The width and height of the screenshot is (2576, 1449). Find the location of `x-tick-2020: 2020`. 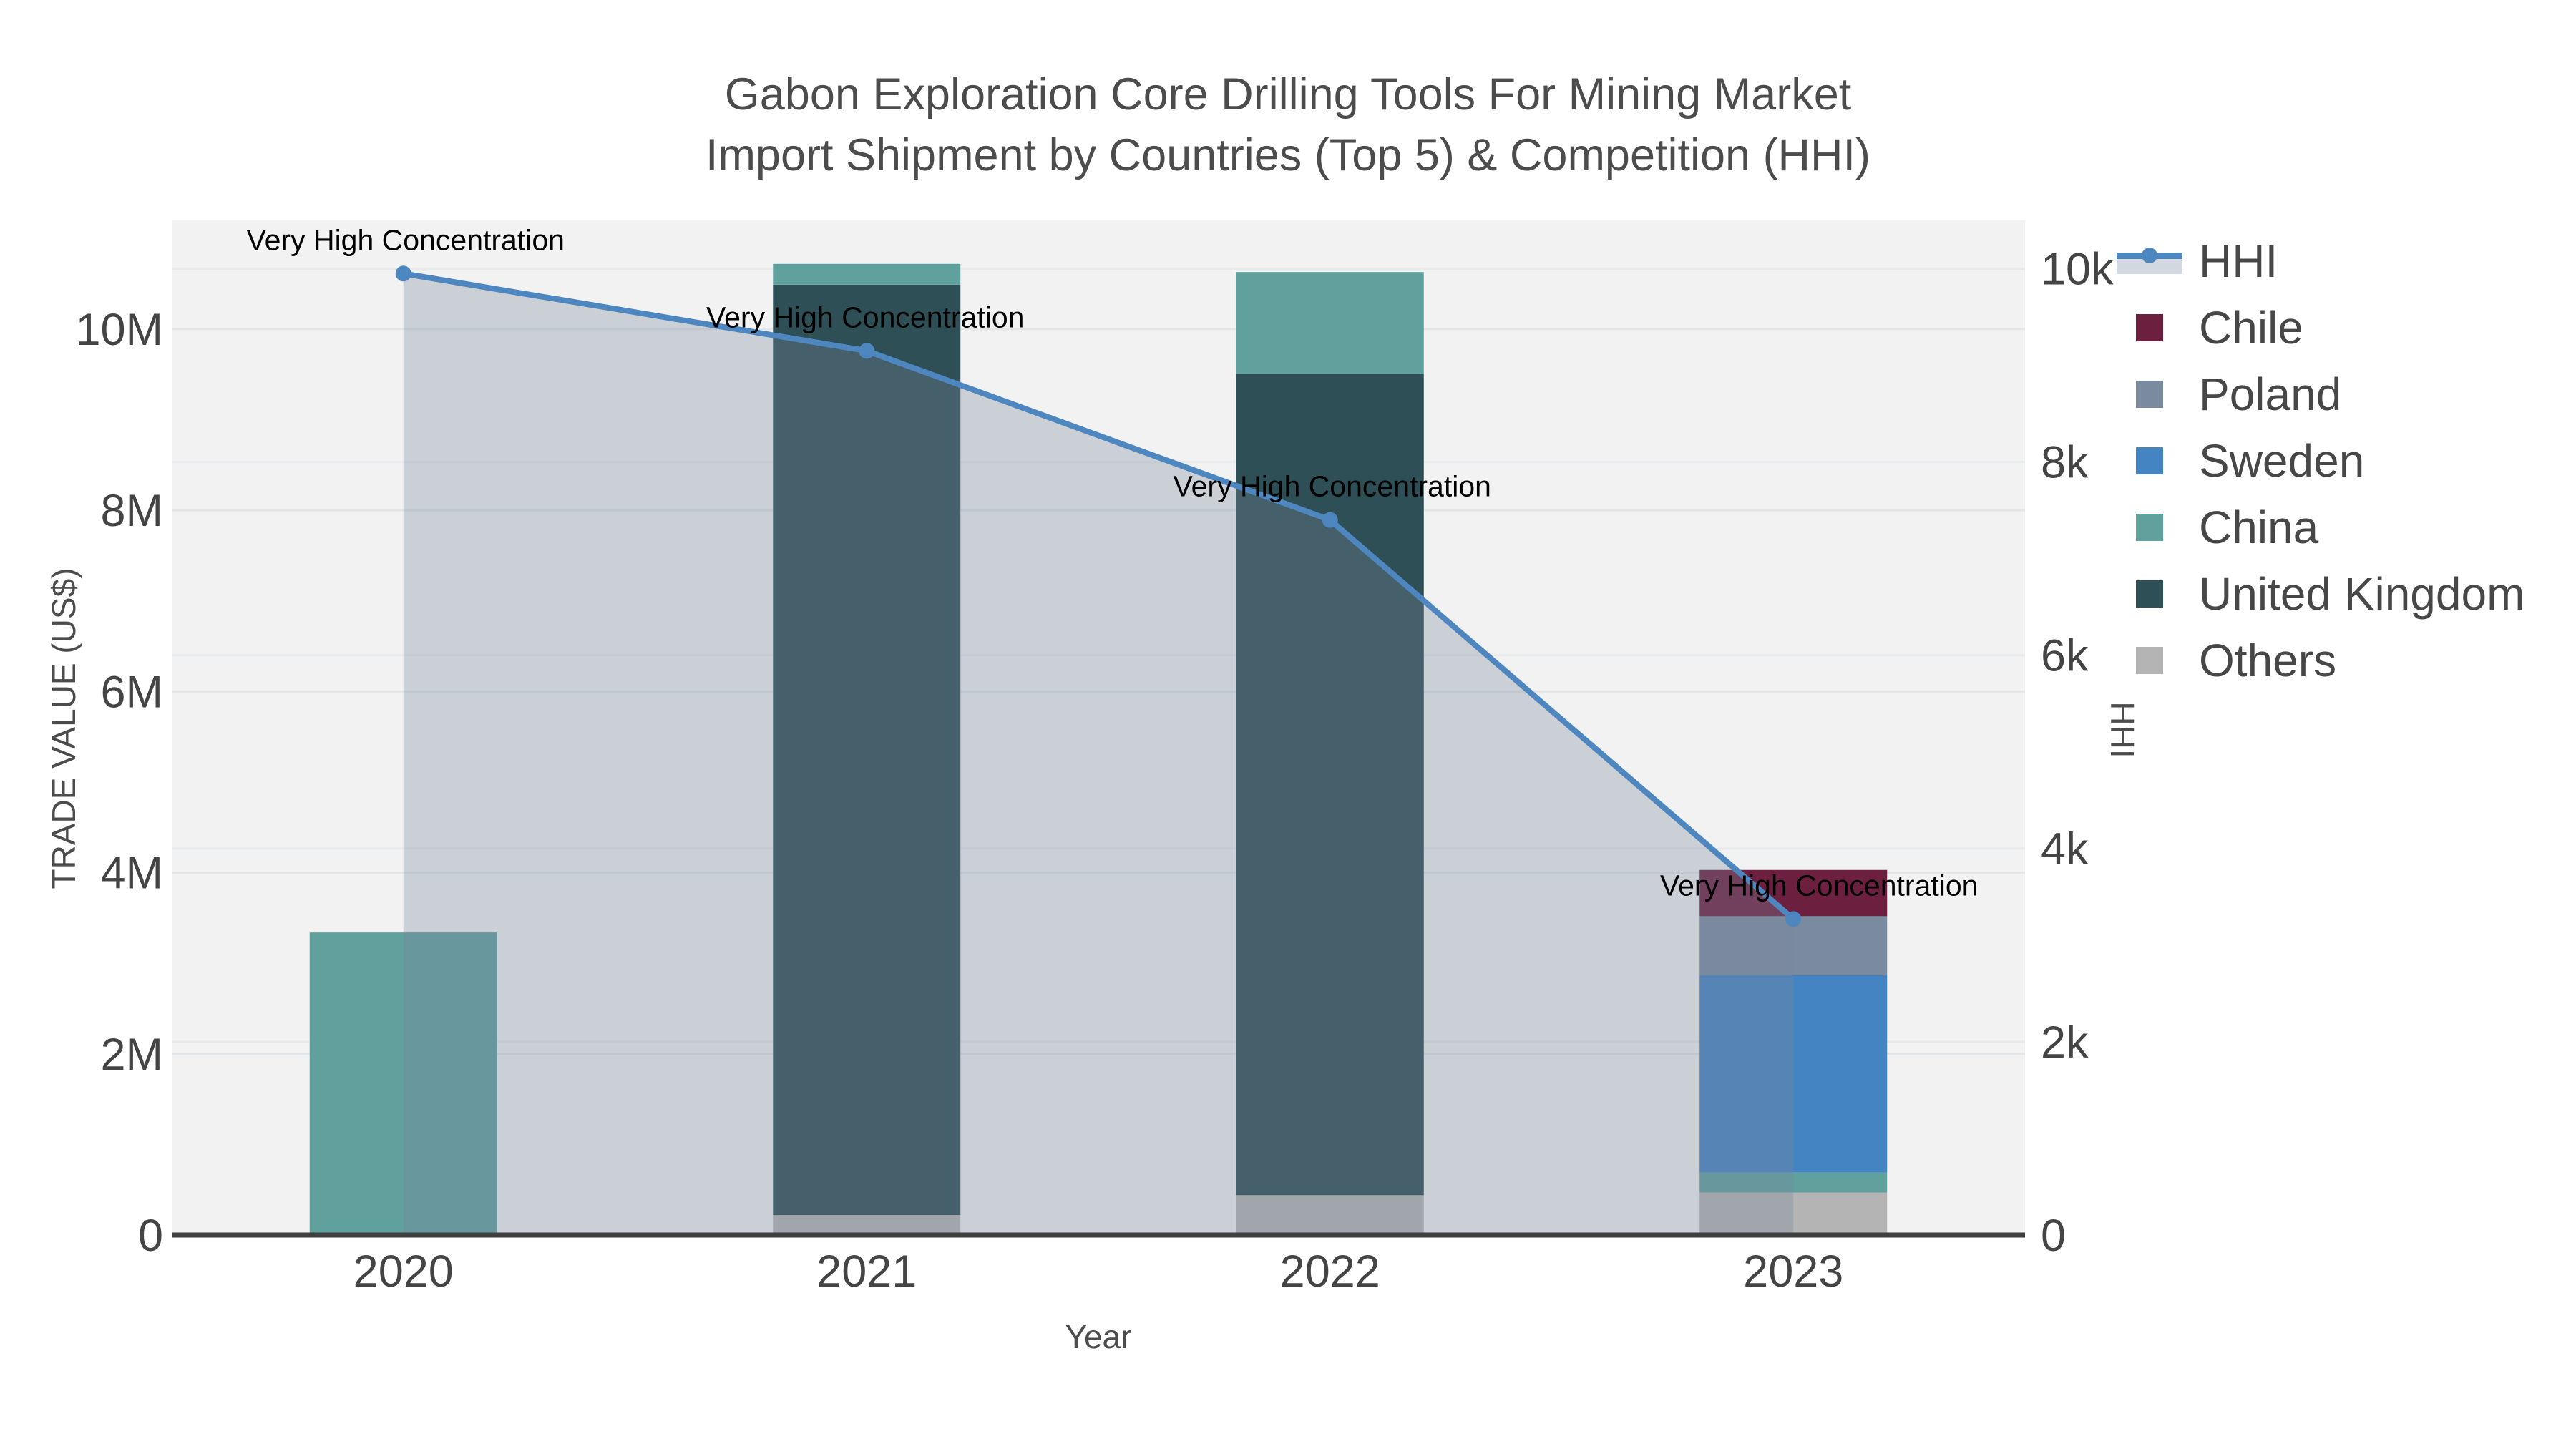

x-tick-2020: 2020 is located at coordinates (403, 1271).